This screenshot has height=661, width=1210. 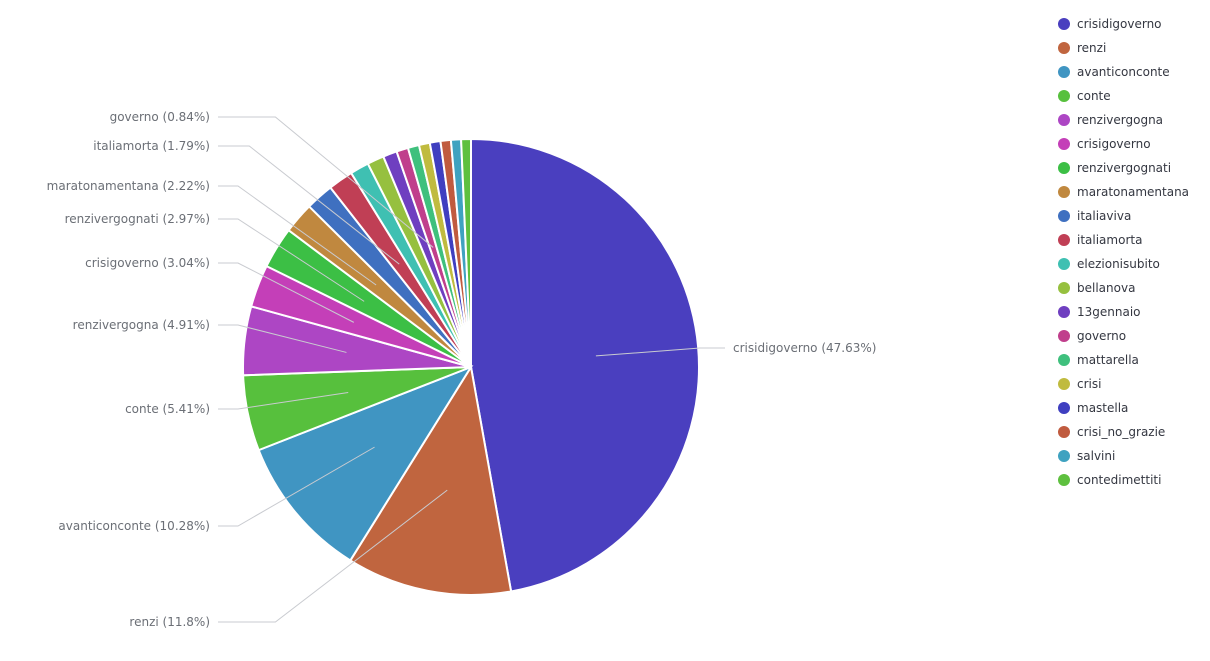 What do you see at coordinates (296, 486) in the screenshot?
I see `leader-line-avanticonconte` at bounding box center [296, 486].